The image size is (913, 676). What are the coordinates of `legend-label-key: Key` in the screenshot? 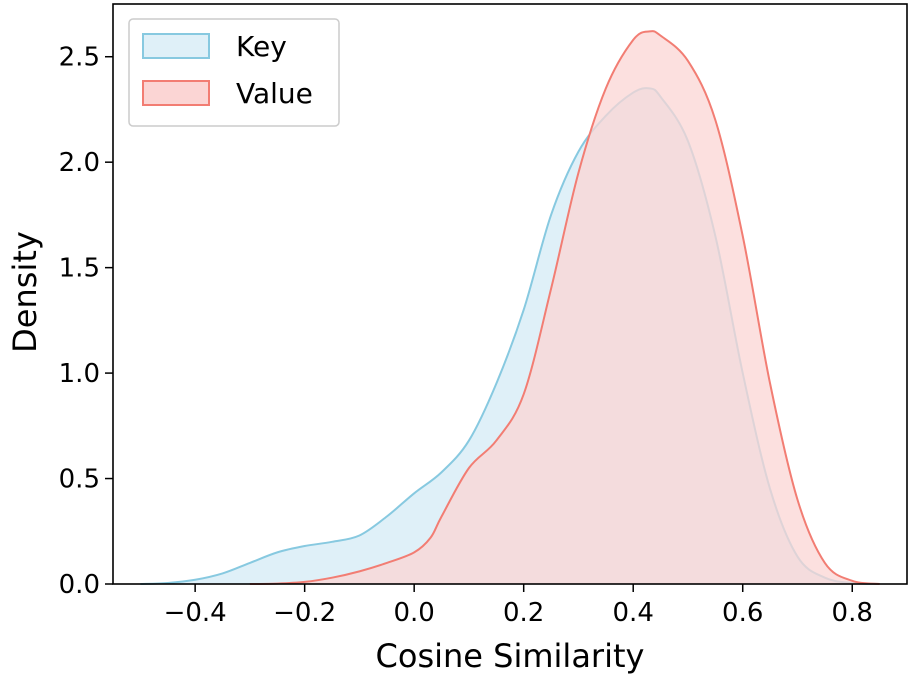 It's located at (261, 46).